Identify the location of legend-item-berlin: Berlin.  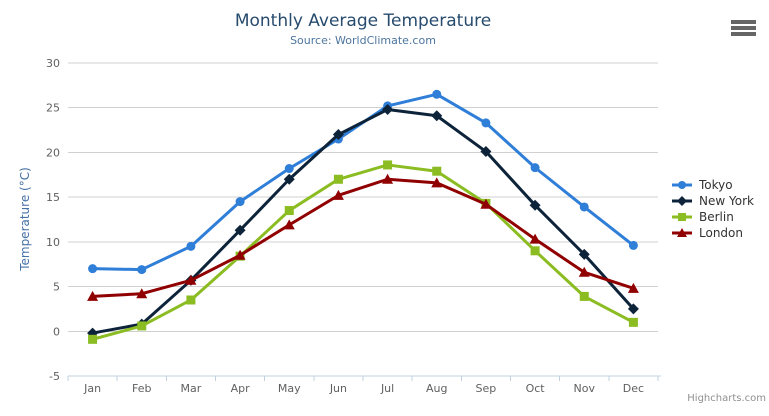
(712, 217).